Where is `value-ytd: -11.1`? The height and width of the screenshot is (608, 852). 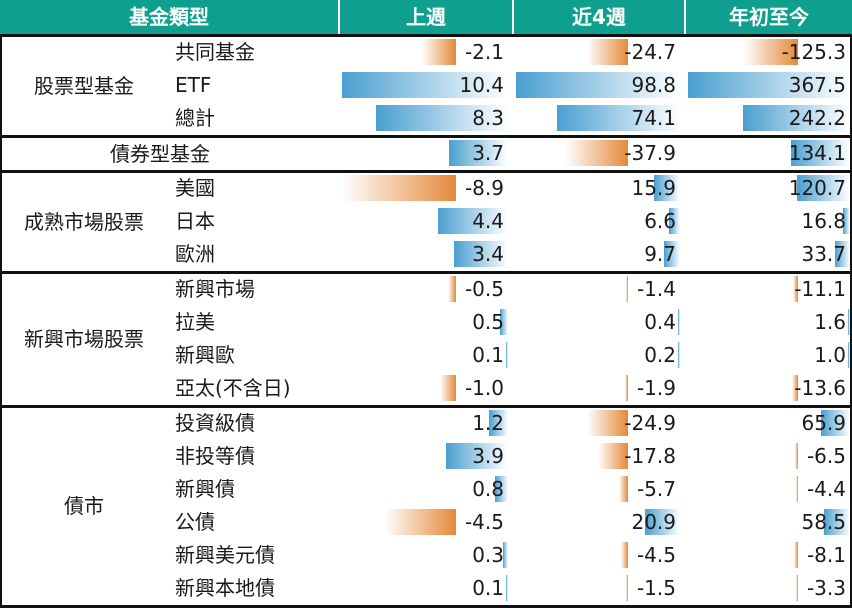
value-ytd: -11.1 is located at coordinates (820, 289).